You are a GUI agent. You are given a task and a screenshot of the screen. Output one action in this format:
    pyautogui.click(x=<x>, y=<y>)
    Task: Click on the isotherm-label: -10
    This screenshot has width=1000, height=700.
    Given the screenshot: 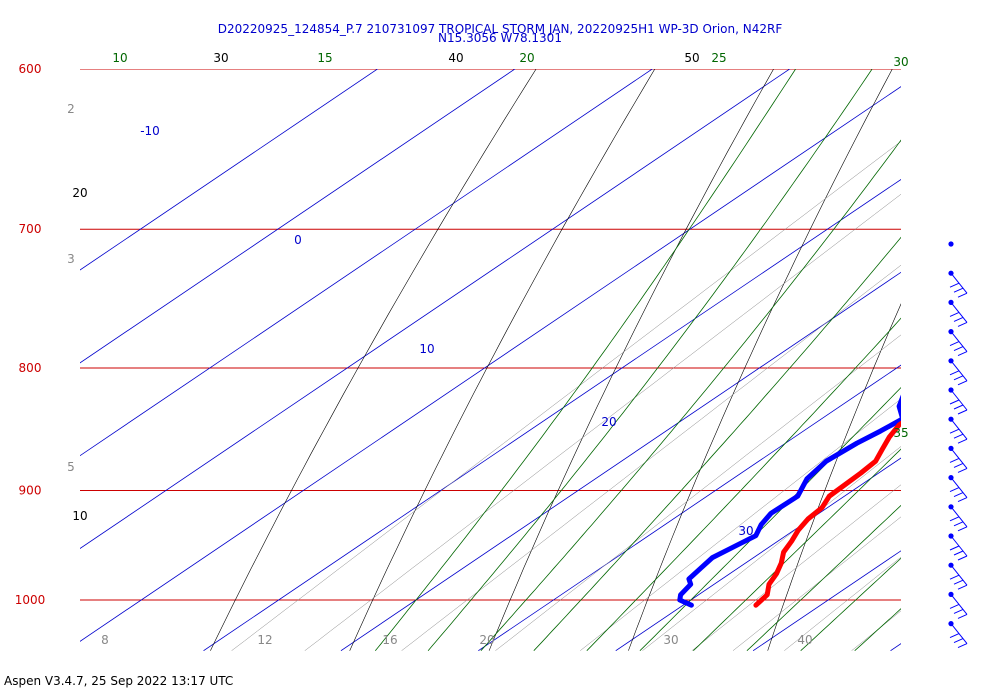 What is the action you would take?
    pyautogui.click(x=150, y=131)
    